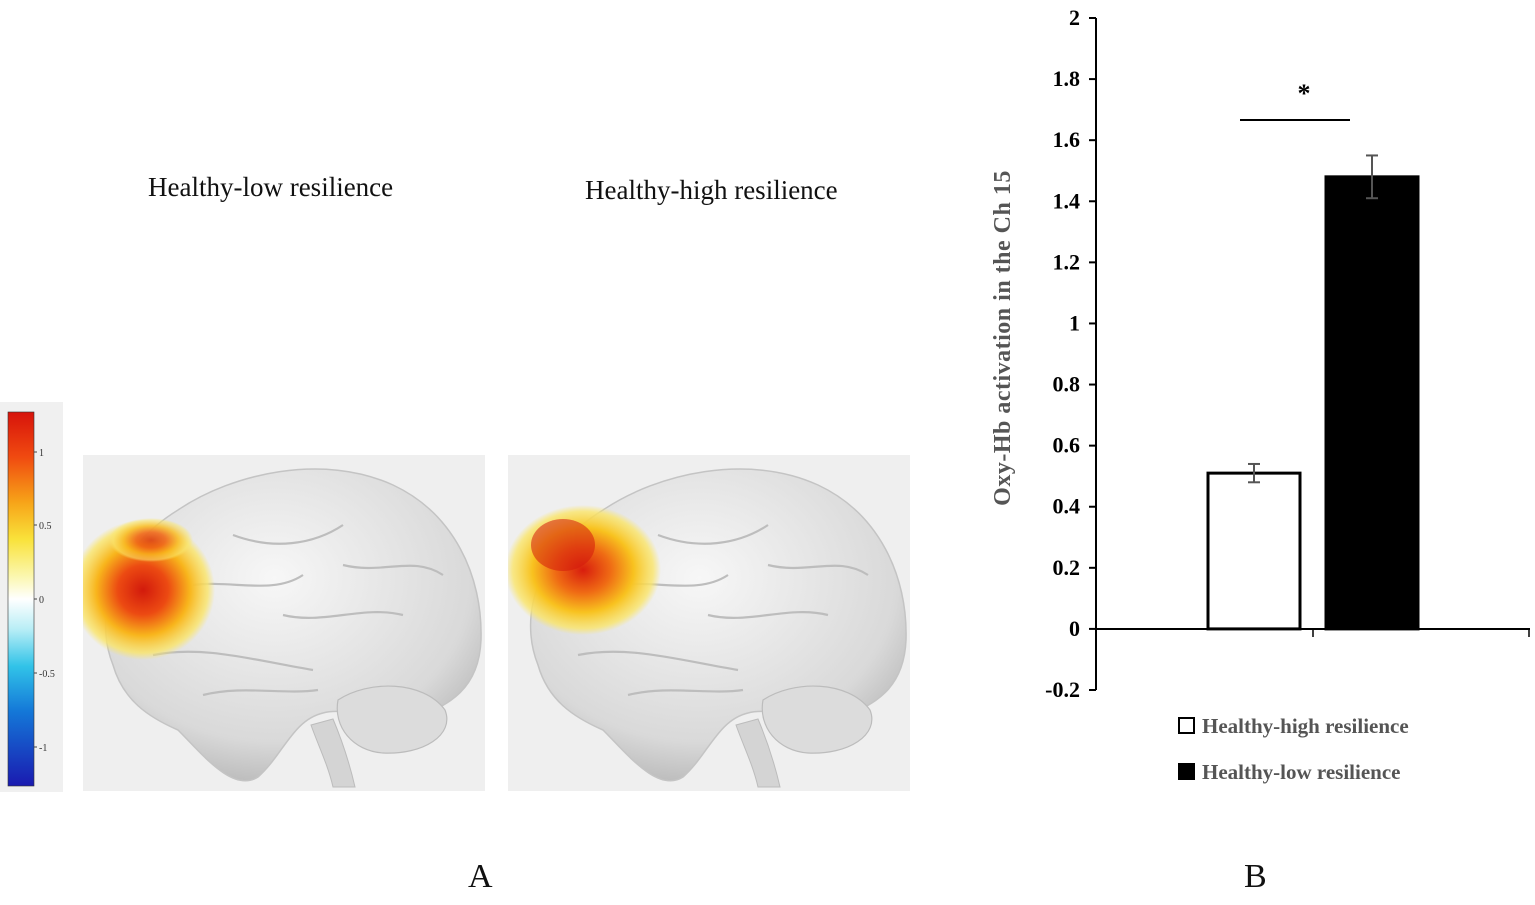 The width and height of the screenshot is (1535, 905). What do you see at coordinates (1070, 353) in the screenshot?
I see `y-ticks: -0.2 0 0.2 0.4 0.6 0.8 1 1.2 1.4 1.6 1.8 2` at bounding box center [1070, 353].